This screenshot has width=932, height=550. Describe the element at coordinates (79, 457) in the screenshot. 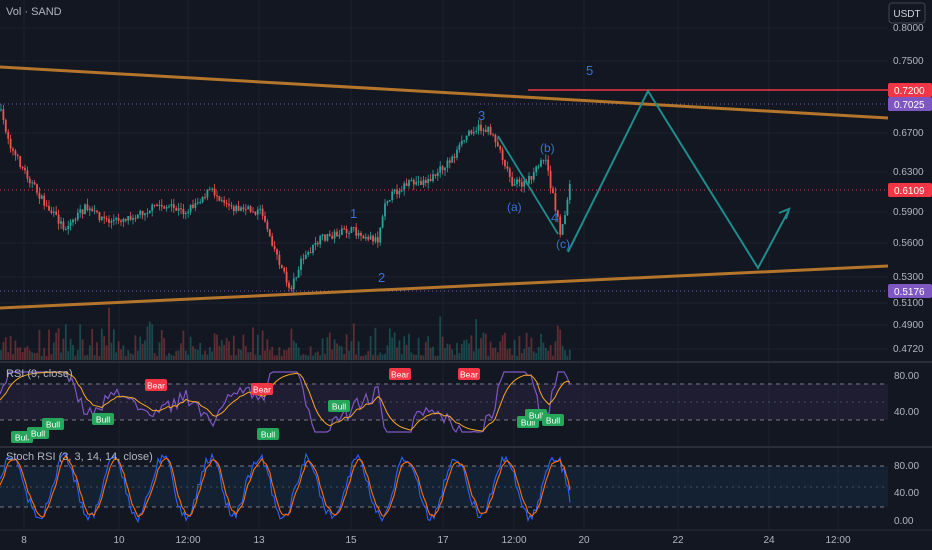

I see `stoch-title: Stoch RSI (3, 3, 14, 14, close)` at that location.